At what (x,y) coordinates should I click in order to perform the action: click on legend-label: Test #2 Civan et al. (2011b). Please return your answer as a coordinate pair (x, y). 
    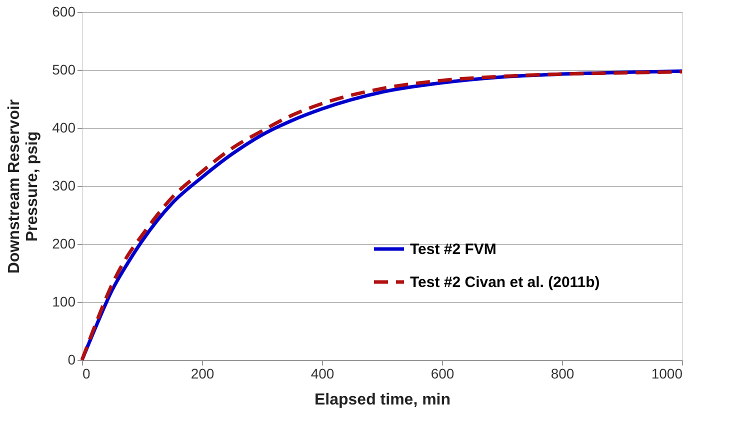
    Looking at the image, I should click on (505, 282).